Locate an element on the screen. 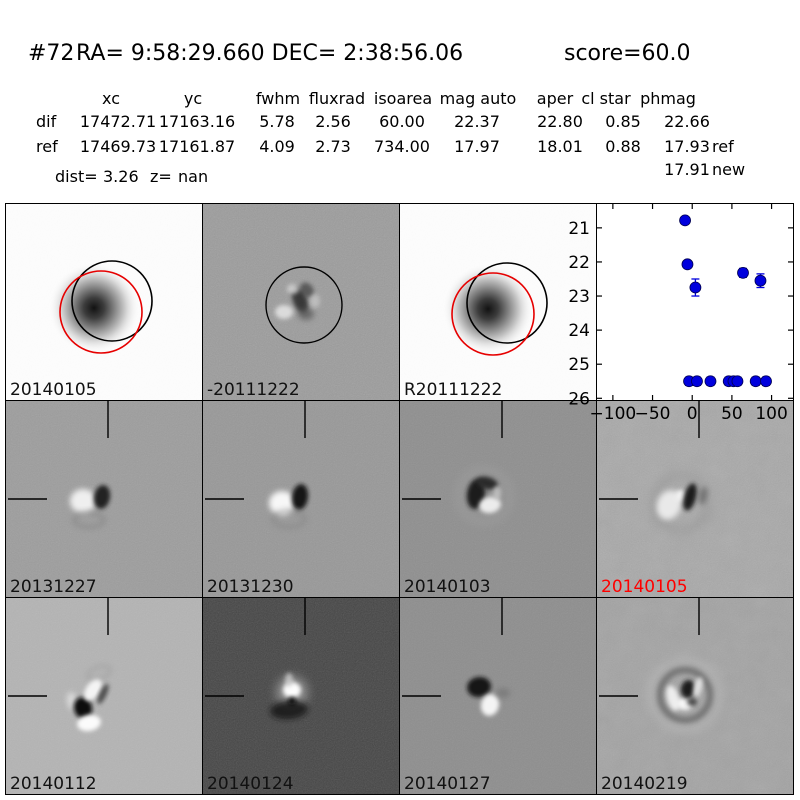  dif-yc: 17163.16 is located at coordinates (197, 121).